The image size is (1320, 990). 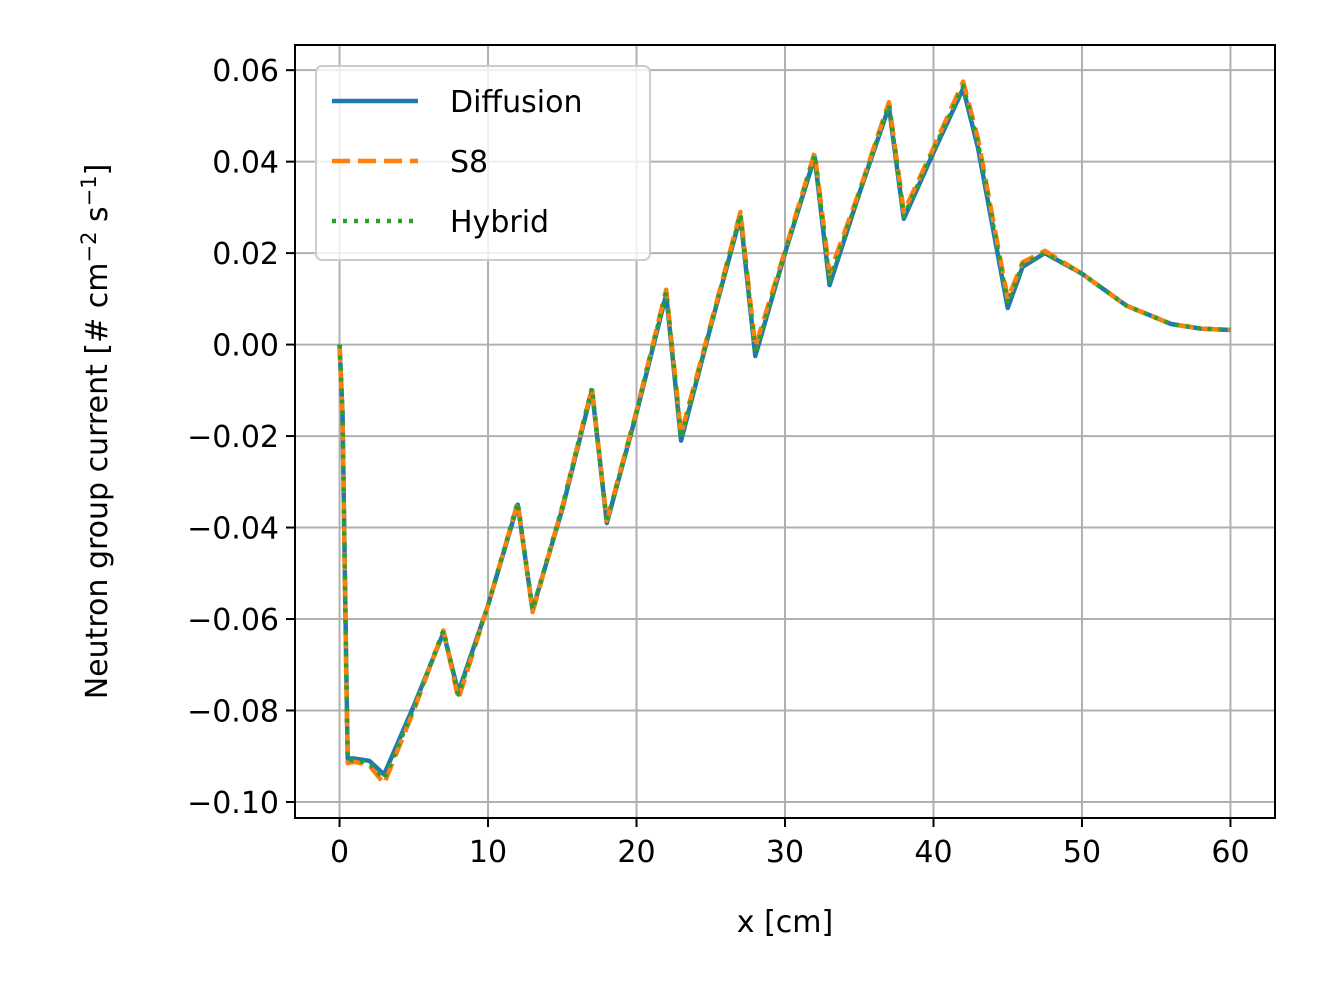 I want to click on y-tick-label: 0.00, so click(x=245, y=346).